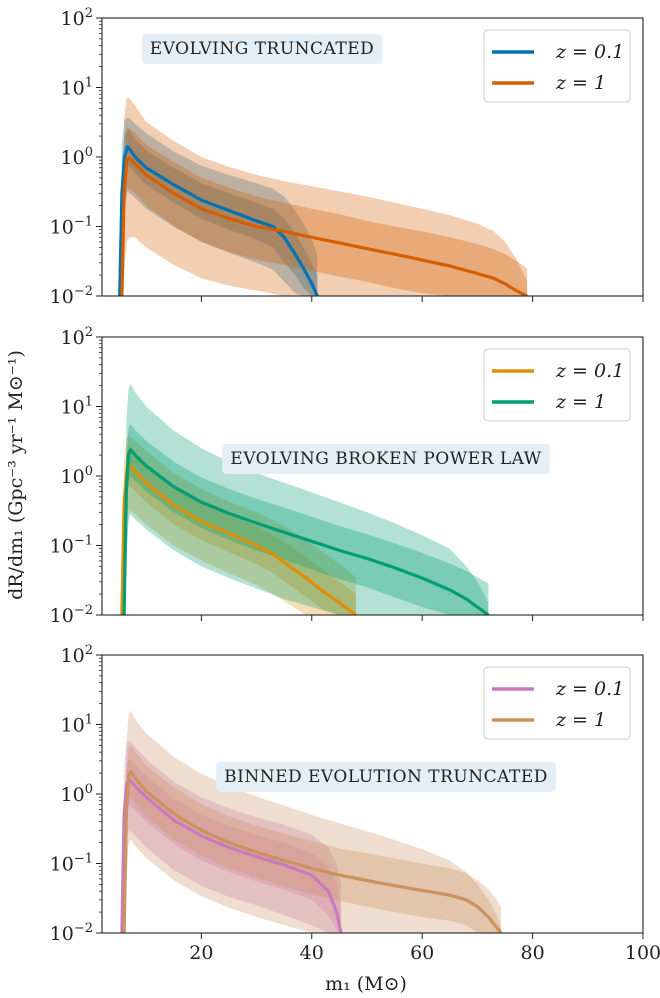 This screenshot has width=660, height=998. Describe the element at coordinates (16, 475) in the screenshot. I see `y-axis-label: dR/dm₁ (Gpc⁻³ yr⁻¹ M⊙⁻¹)` at that location.